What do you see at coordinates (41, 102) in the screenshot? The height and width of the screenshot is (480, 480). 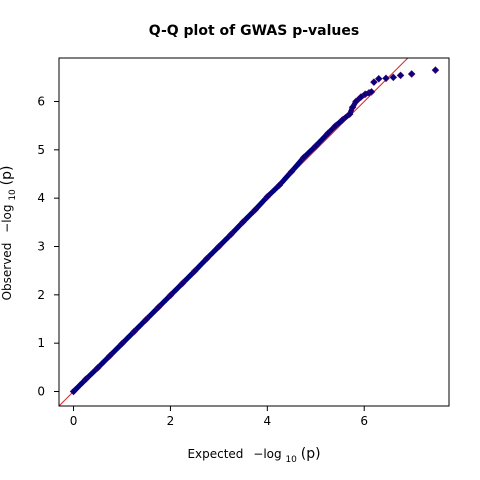 I see `y-tick-label: 6` at bounding box center [41, 102].